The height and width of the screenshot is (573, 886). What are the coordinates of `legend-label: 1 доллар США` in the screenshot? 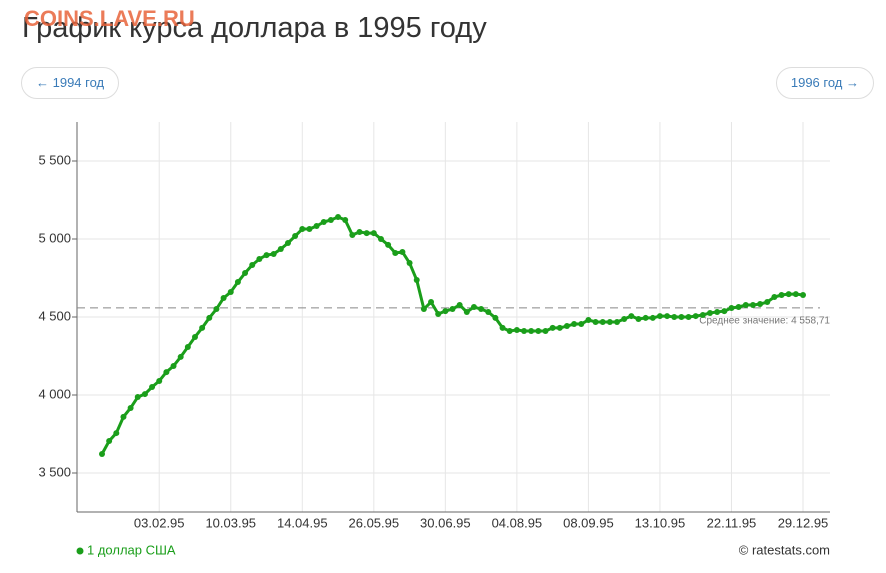 It's located at (131, 549).